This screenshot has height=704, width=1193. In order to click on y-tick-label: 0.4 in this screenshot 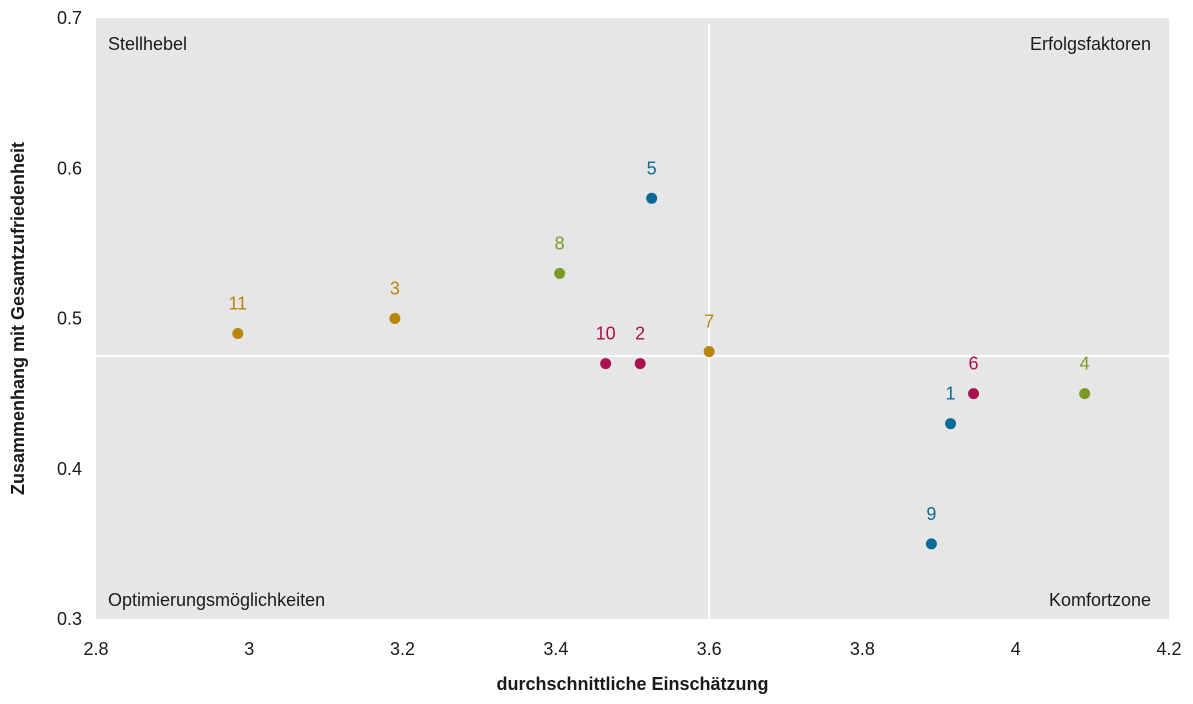, I will do `click(69, 469)`.